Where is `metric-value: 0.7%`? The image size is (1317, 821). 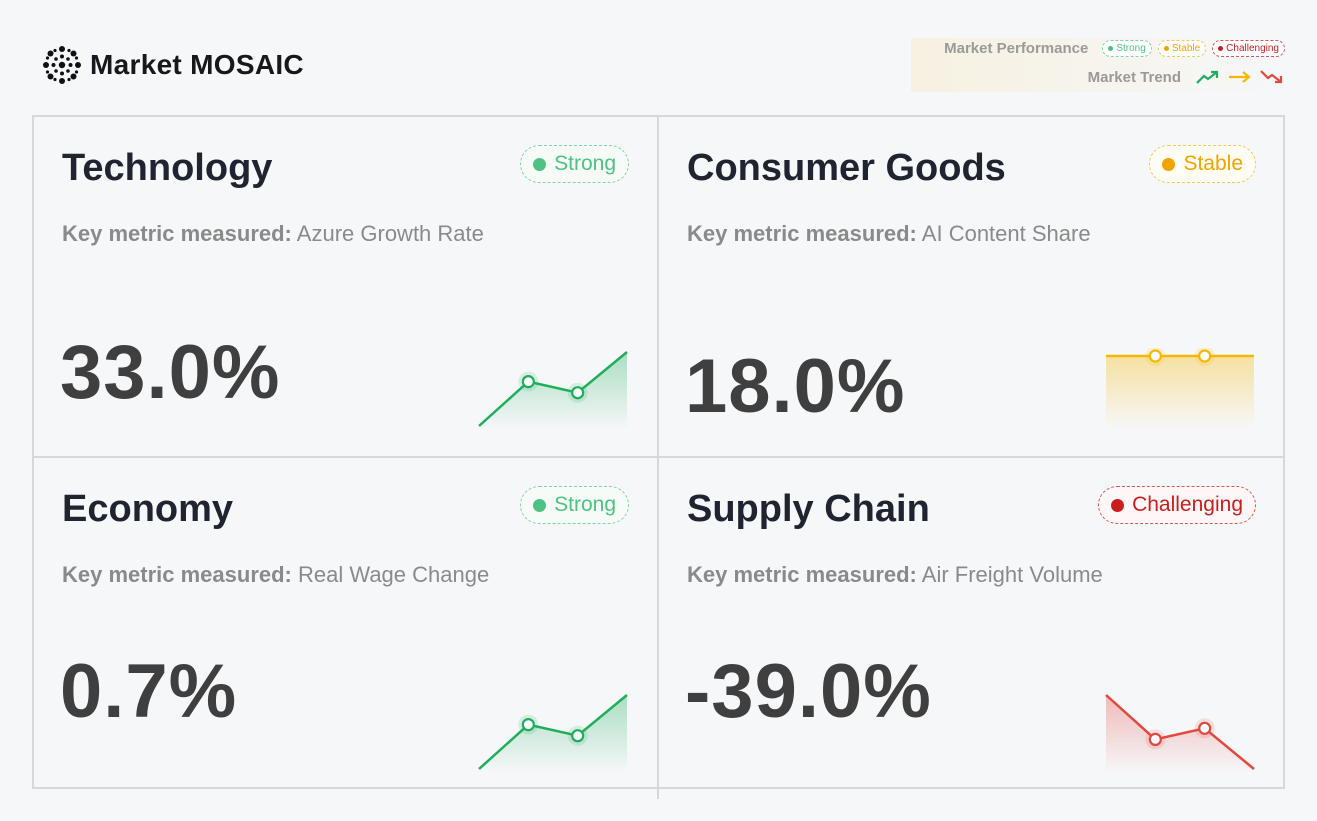
metric-value: 0.7% is located at coordinates (149, 691).